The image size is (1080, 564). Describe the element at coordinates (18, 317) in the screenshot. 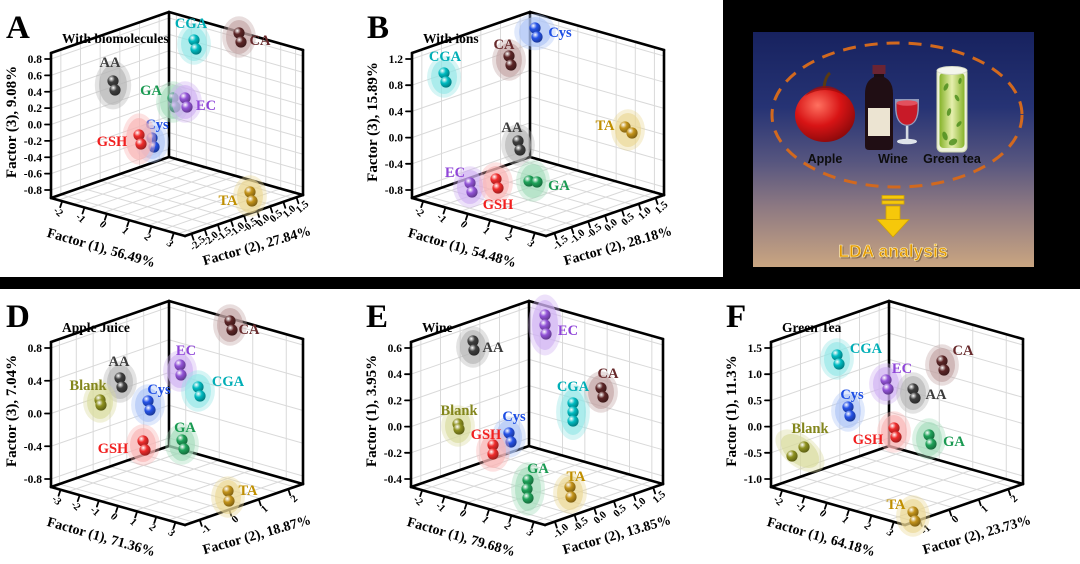

I see `panel-letter: D` at that location.